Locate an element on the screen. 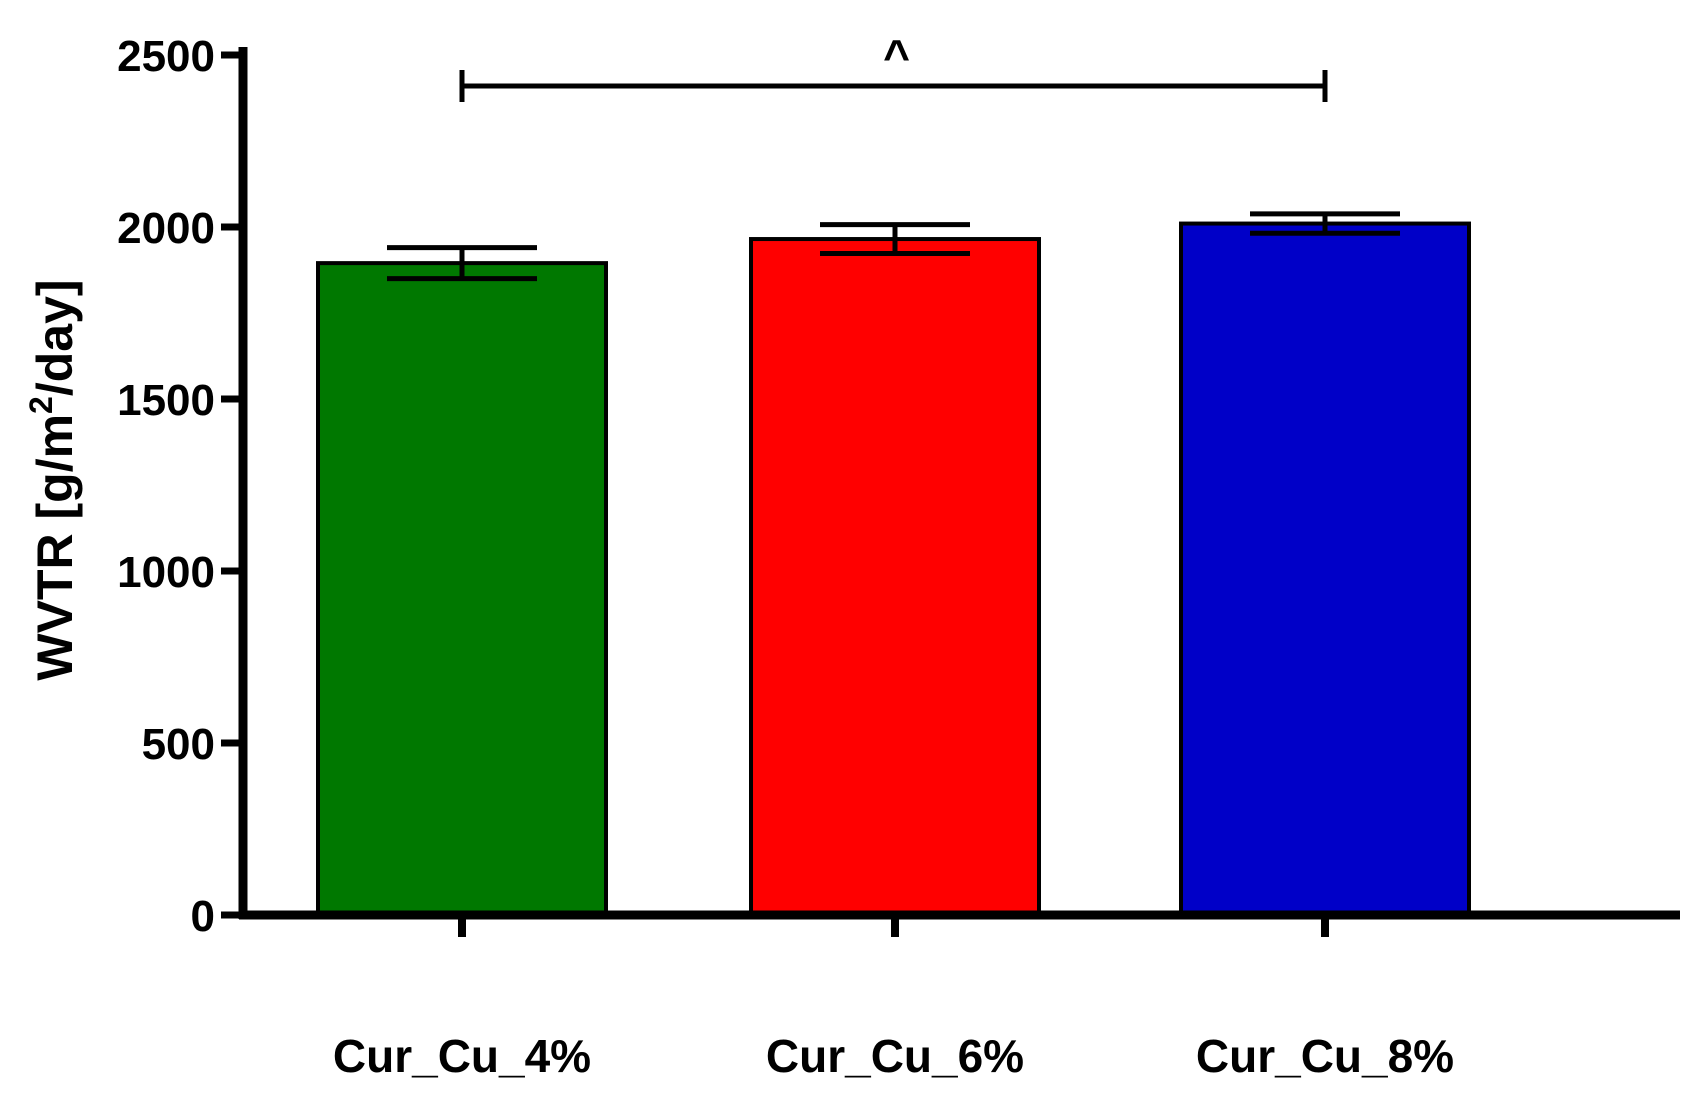  y-tick-label: 2500 is located at coordinates (166, 56).